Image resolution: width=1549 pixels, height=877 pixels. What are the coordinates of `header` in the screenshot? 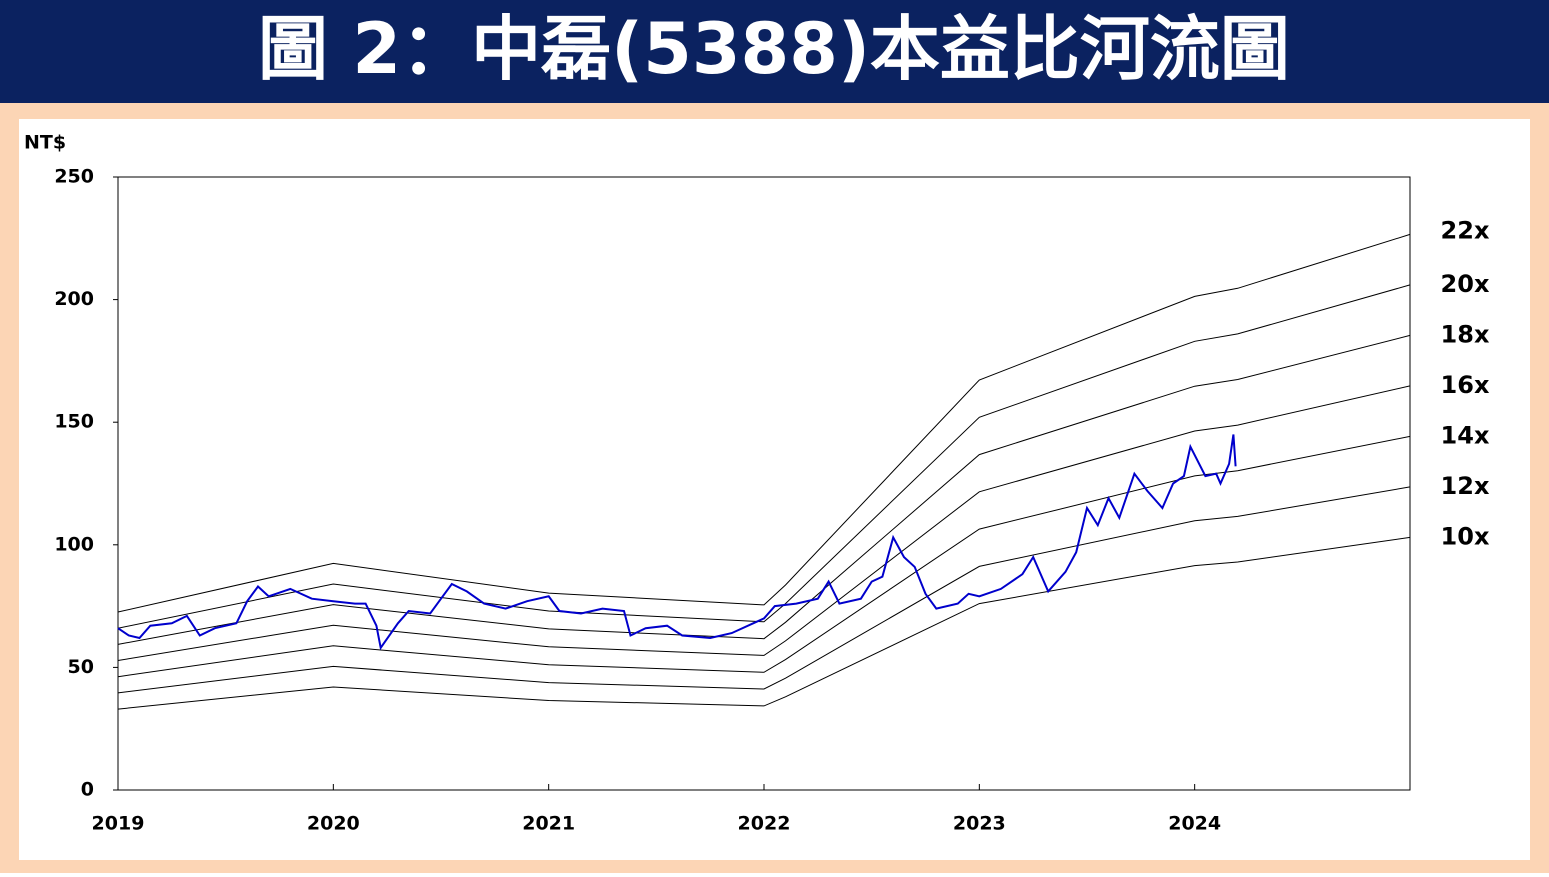 It's located at (774, 51).